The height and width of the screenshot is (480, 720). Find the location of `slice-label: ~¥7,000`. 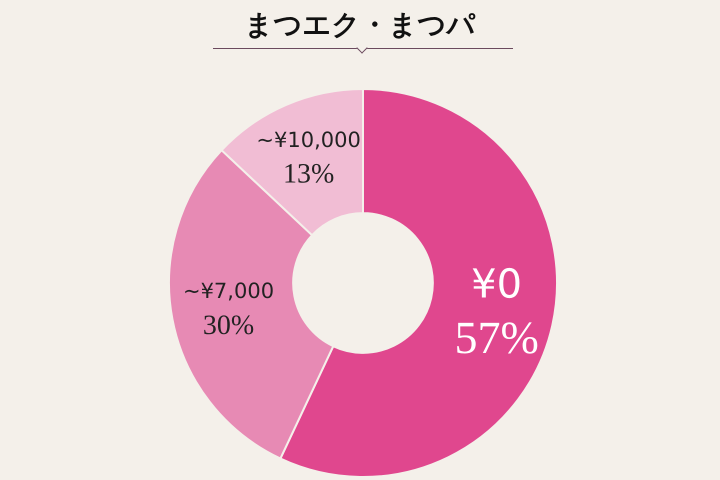

slice-label: ~¥7,000 is located at coordinates (228, 291).